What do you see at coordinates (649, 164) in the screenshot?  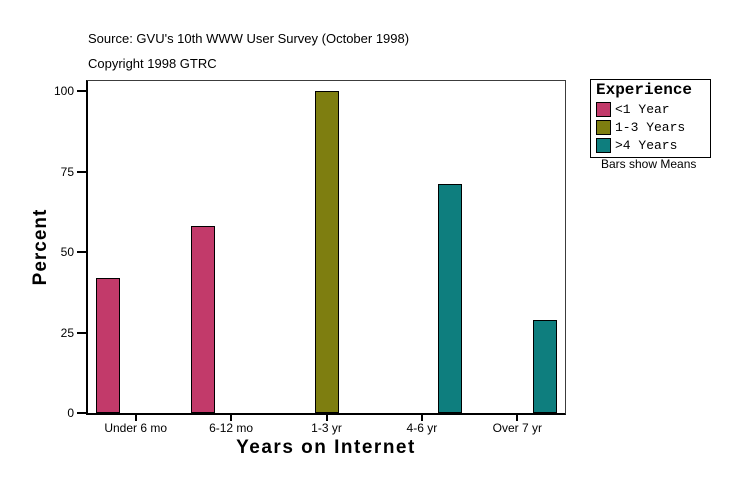 I see `bars-note: Bars show Means` at bounding box center [649, 164].